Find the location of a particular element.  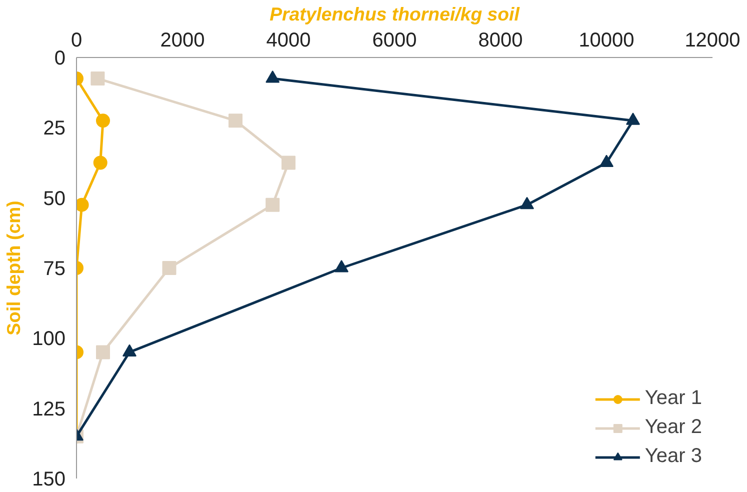

legend-label: Year 2 is located at coordinates (673, 427).